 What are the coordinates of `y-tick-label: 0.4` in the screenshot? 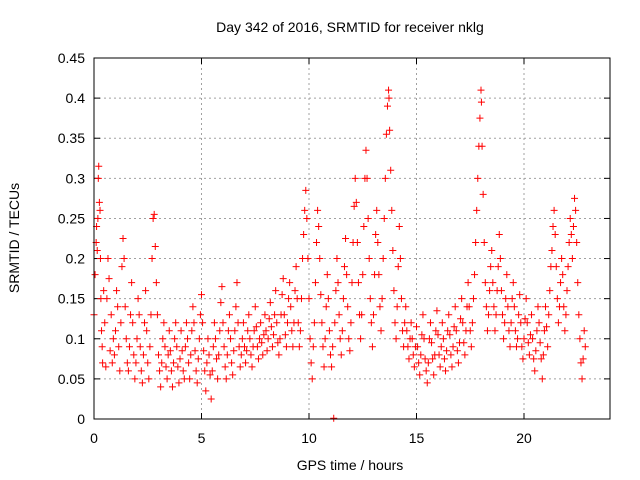 It's located at (76, 98).